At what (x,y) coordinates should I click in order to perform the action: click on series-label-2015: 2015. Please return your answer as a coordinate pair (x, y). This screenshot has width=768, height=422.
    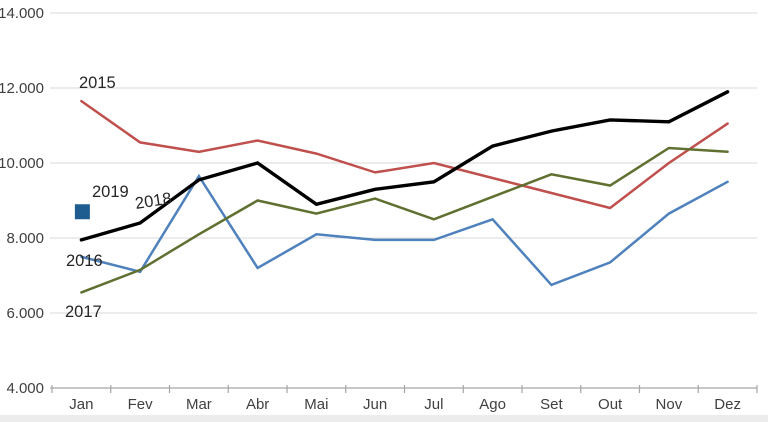
    Looking at the image, I should click on (97, 83).